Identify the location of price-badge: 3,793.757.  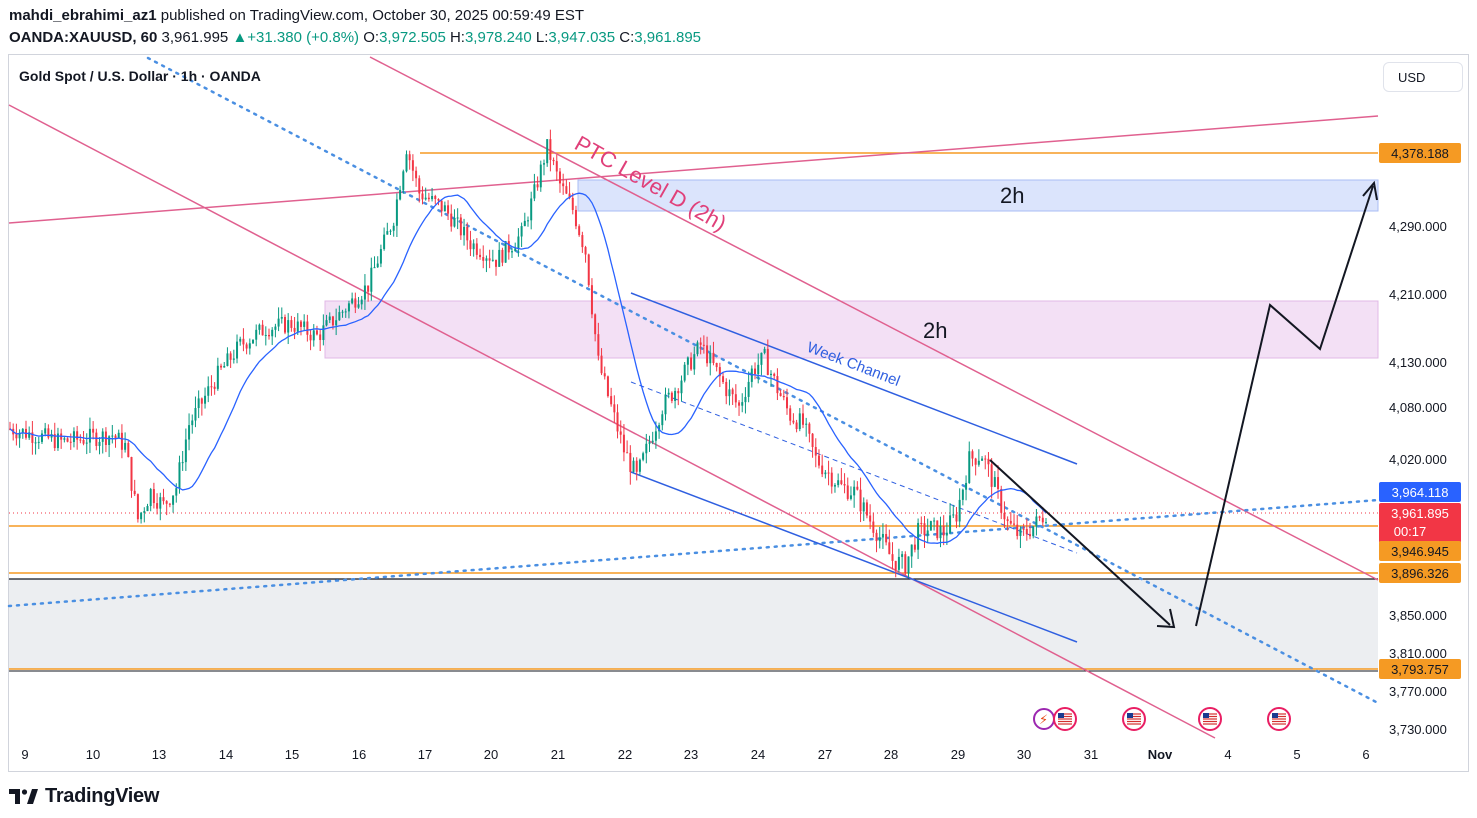
(1420, 669).